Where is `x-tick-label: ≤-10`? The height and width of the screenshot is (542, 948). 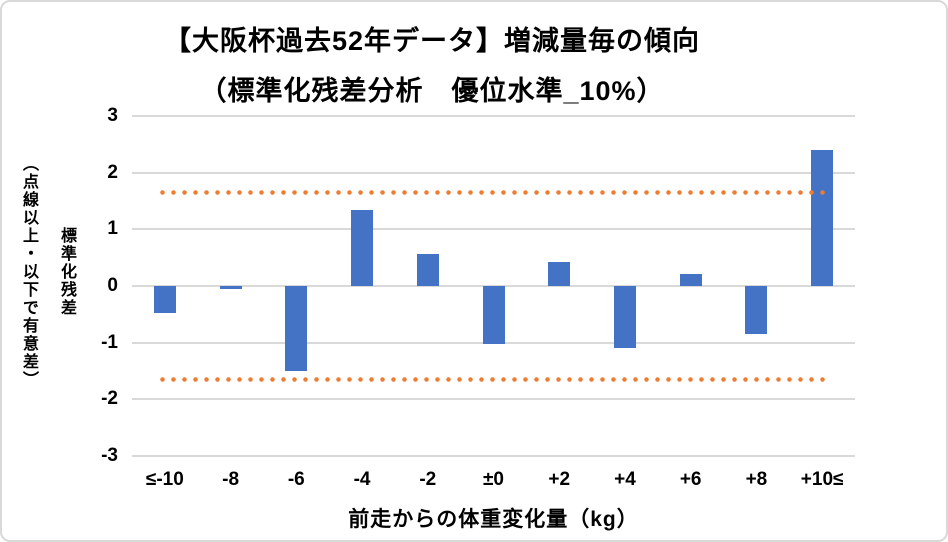
x-tick-label: ≤-10 is located at coordinates (164, 479).